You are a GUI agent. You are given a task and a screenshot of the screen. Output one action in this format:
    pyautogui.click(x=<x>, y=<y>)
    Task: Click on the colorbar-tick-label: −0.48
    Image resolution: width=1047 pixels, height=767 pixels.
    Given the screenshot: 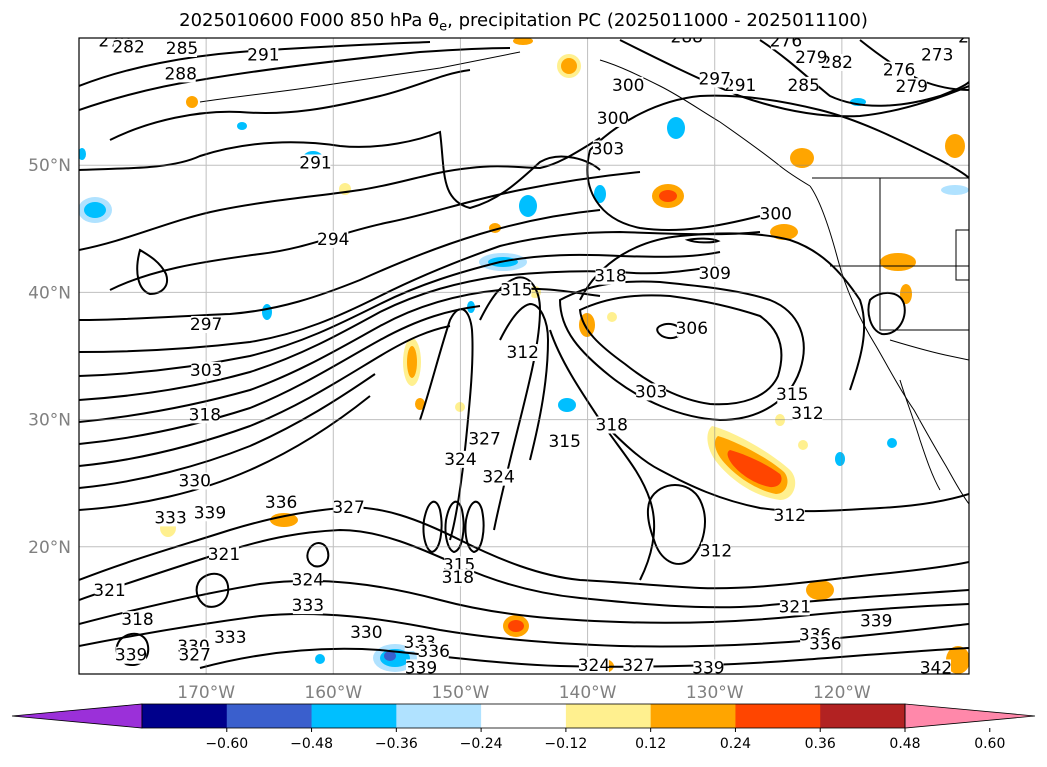 What is the action you would take?
    pyautogui.click(x=311, y=744)
    